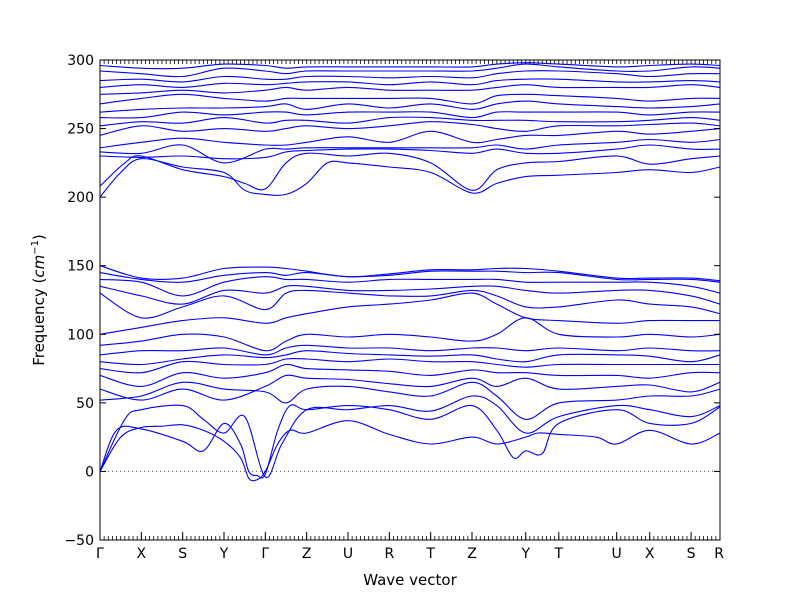 The height and width of the screenshot is (600, 800). I want to click on y-axis-unit: cm, so click(39, 266).